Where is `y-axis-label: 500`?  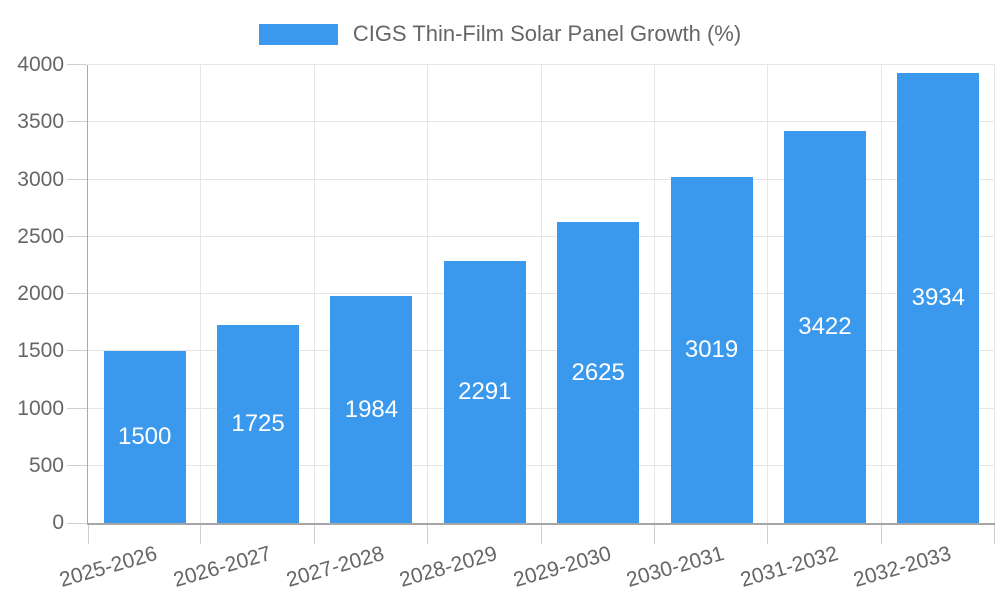 y-axis-label: 500 is located at coordinates (46, 465).